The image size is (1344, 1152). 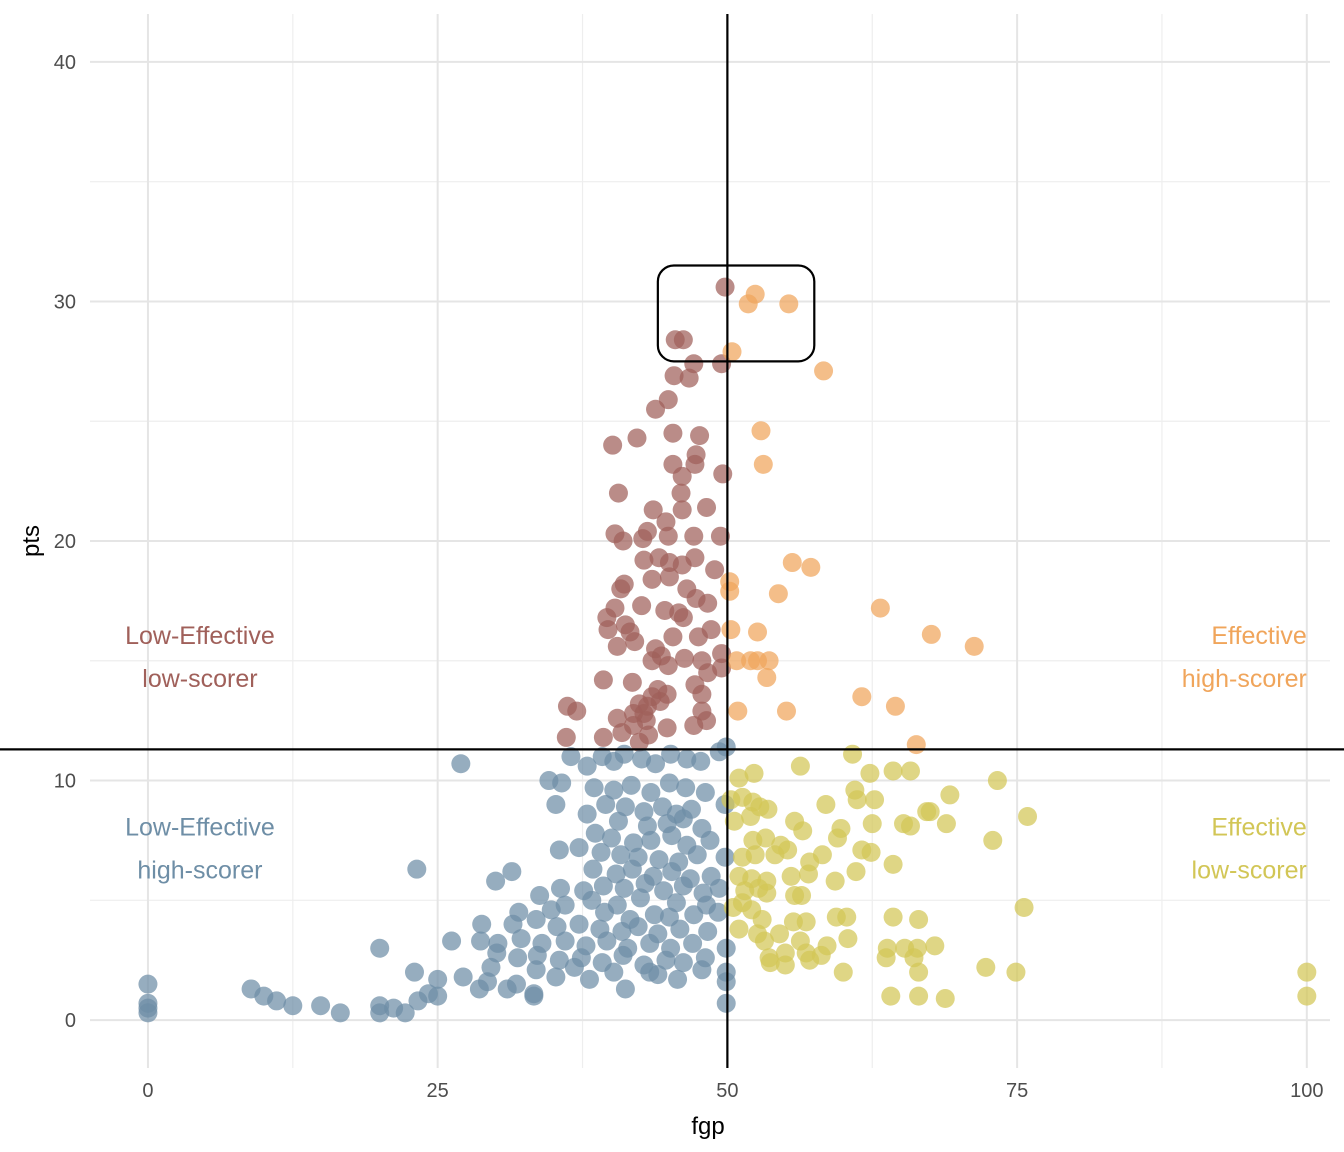 I want to click on quadrant-label-line: Low-Effective, so click(x=200, y=828).